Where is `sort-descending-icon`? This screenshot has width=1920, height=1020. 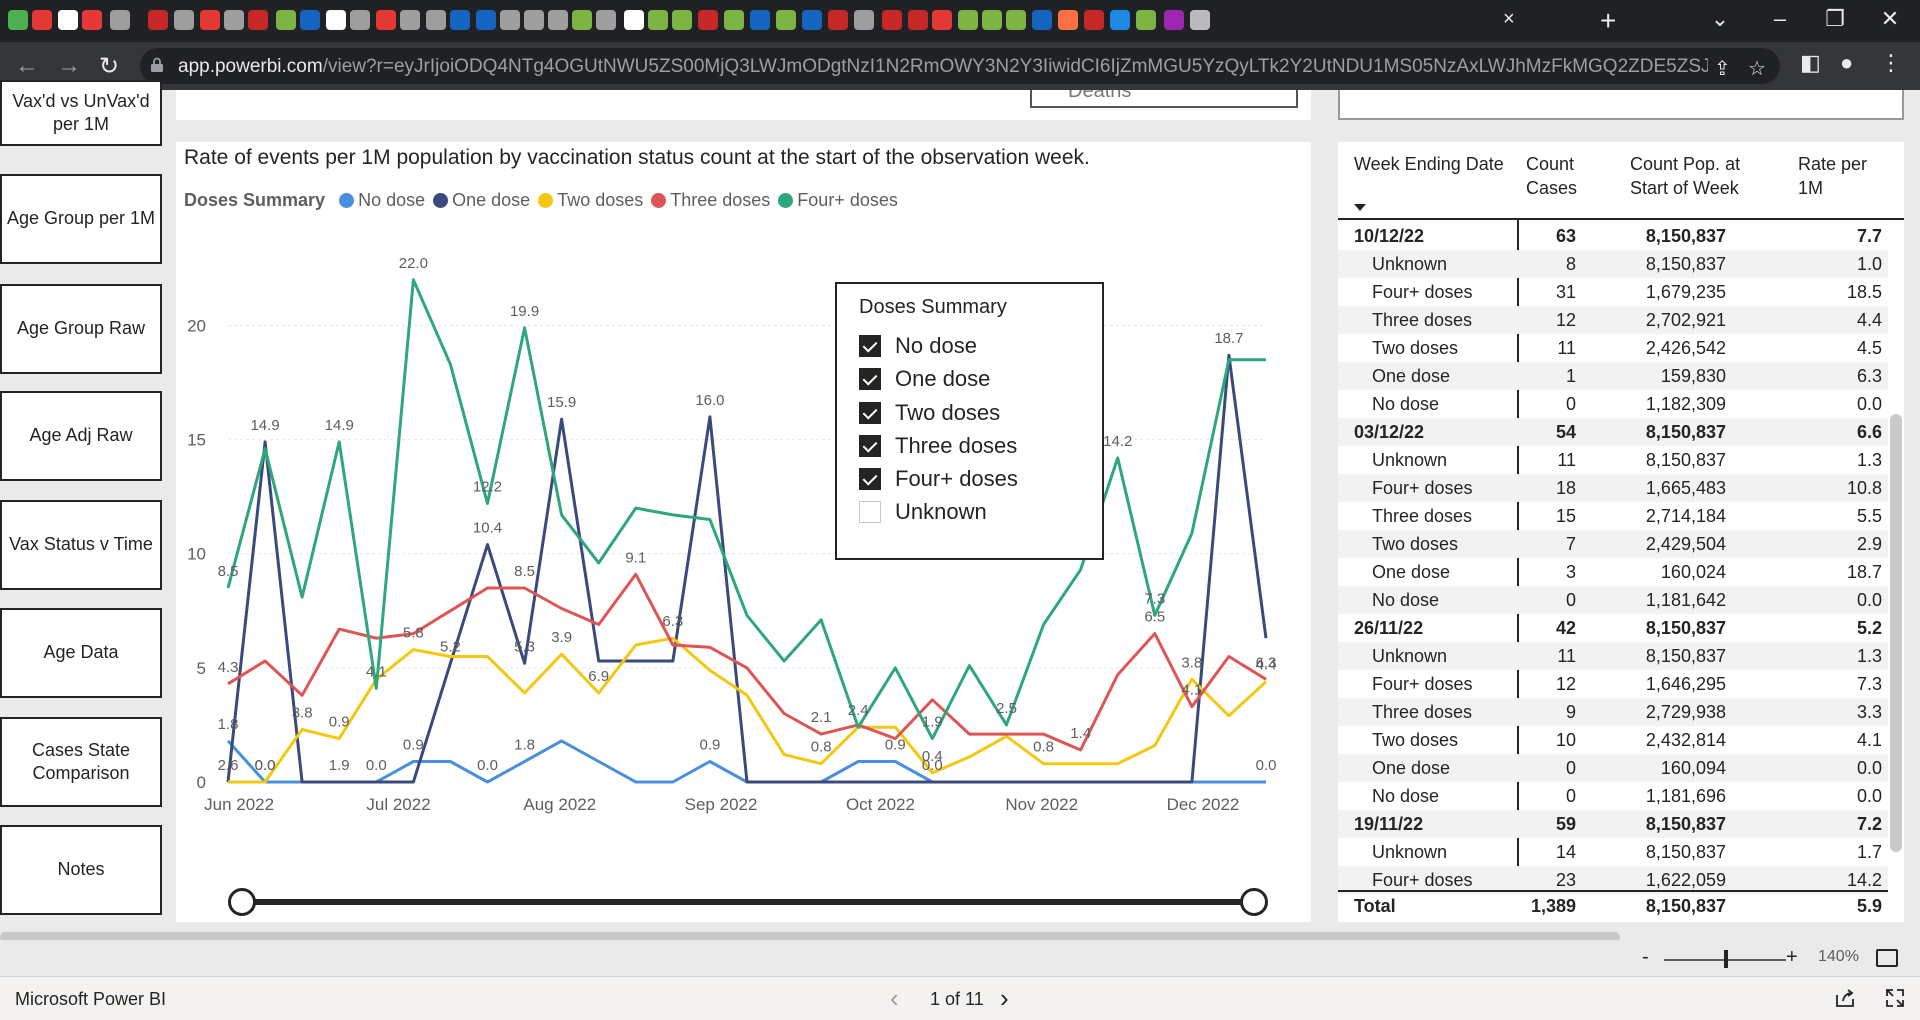
sort-descending-icon is located at coordinates (1360, 207).